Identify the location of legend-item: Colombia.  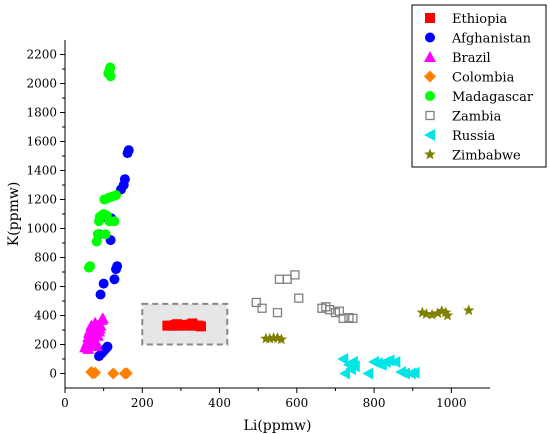
(469, 78).